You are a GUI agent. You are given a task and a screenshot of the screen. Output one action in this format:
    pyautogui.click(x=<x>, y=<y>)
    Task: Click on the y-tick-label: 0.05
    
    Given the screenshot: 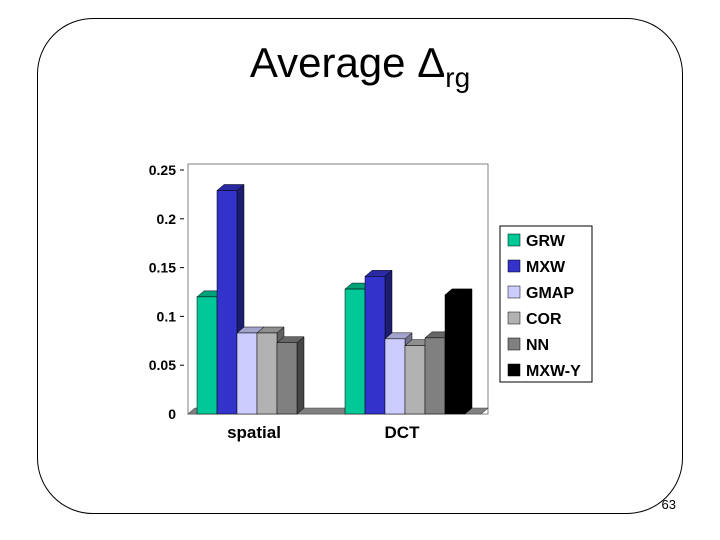 What is the action you would take?
    pyautogui.click(x=162, y=365)
    